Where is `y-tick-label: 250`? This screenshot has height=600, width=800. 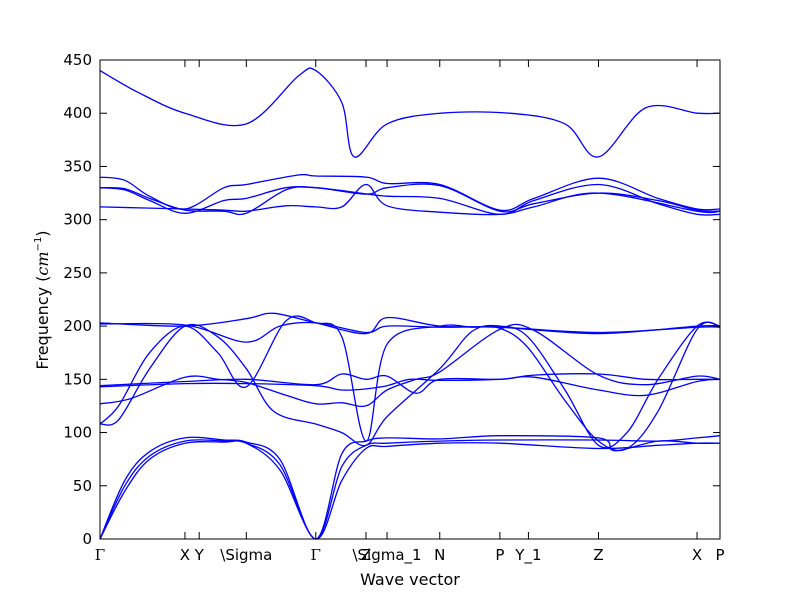 y-tick-label: 250 is located at coordinates (77, 273).